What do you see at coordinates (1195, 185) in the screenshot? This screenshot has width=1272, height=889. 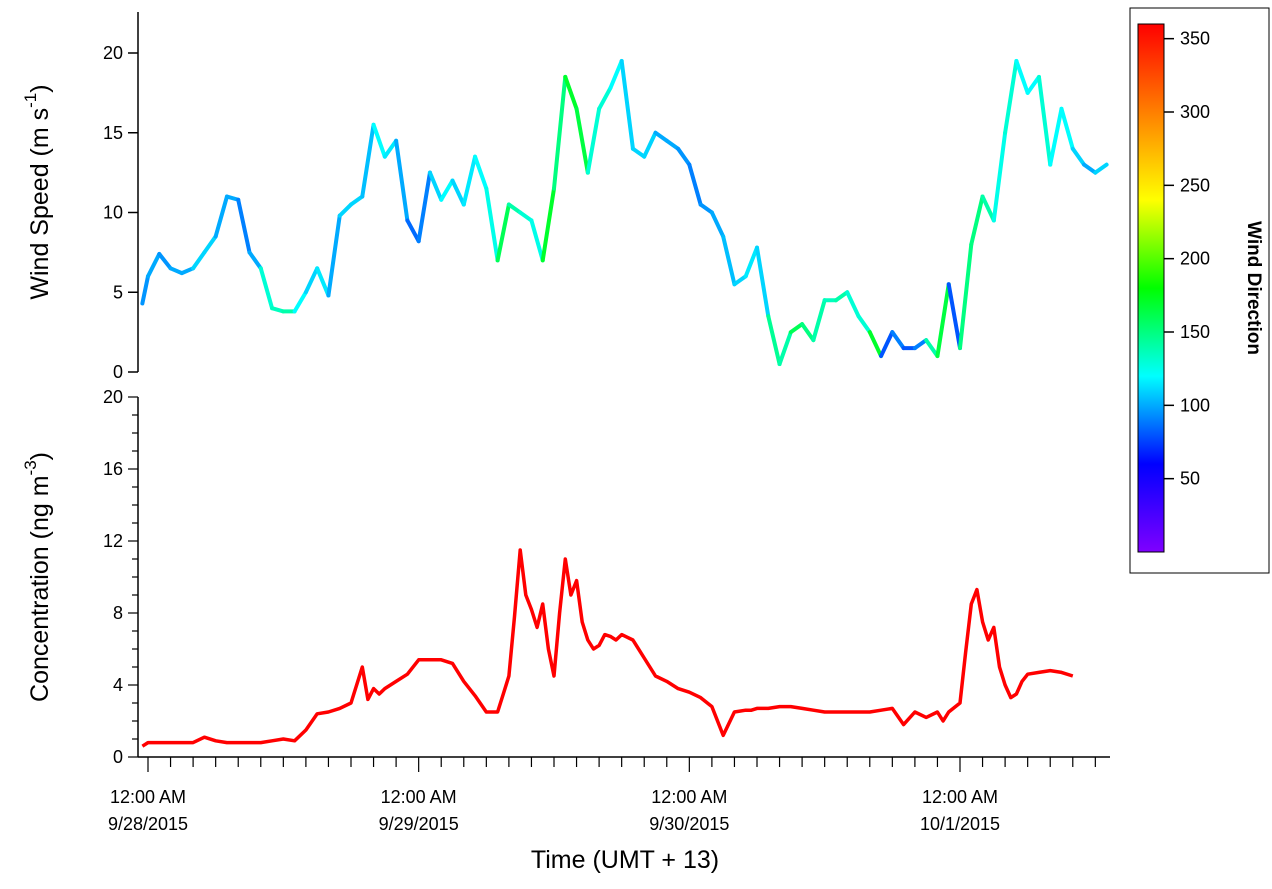 I see `colorbar-tick-label: 250` at bounding box center [1195, 185].